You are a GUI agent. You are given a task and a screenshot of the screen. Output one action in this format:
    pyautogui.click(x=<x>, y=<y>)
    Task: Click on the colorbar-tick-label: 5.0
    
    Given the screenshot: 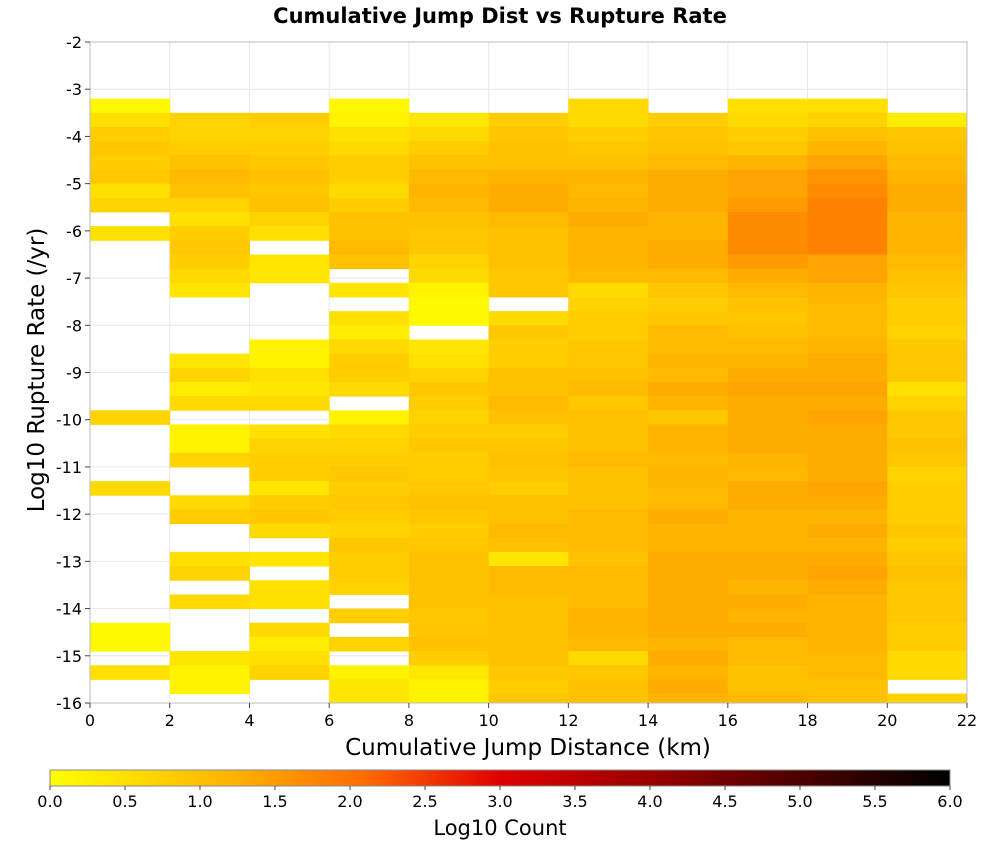 What is the action you would take?
    pyautogui.click(x=799, y=801)
    